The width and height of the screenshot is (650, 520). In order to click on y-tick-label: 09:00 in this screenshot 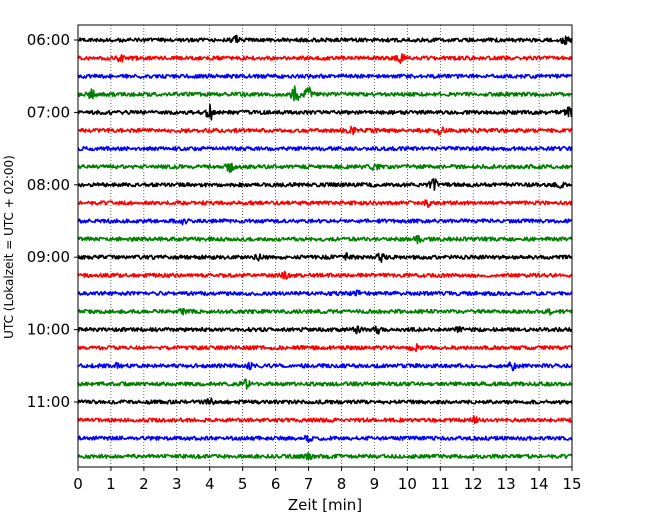, I will do `click(48, 257)`.